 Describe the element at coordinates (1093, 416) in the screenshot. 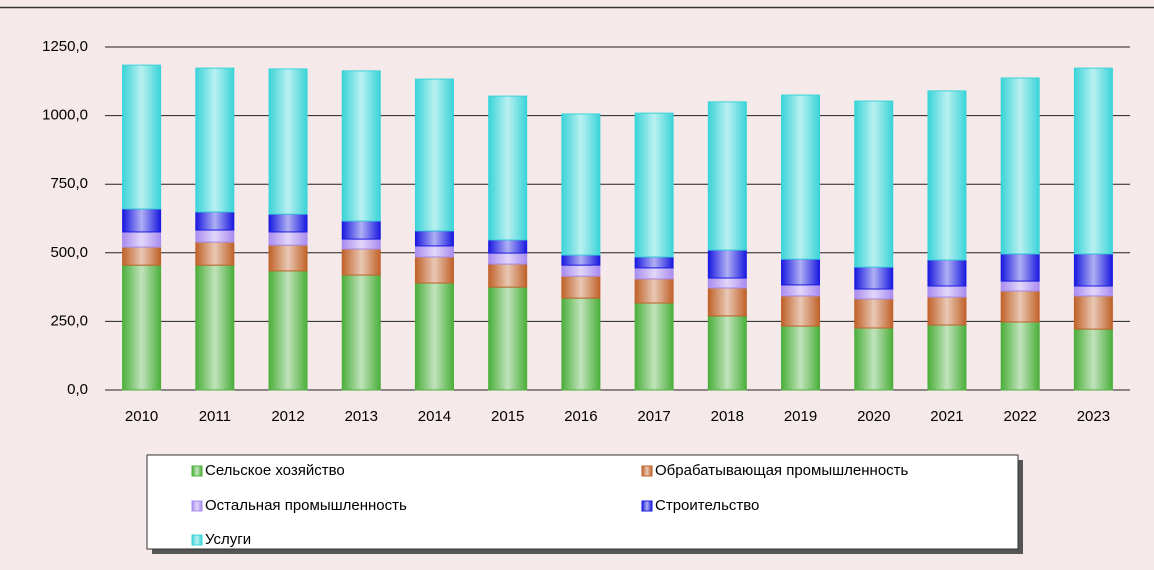

I see `x-tick-label: 2023` at that location.